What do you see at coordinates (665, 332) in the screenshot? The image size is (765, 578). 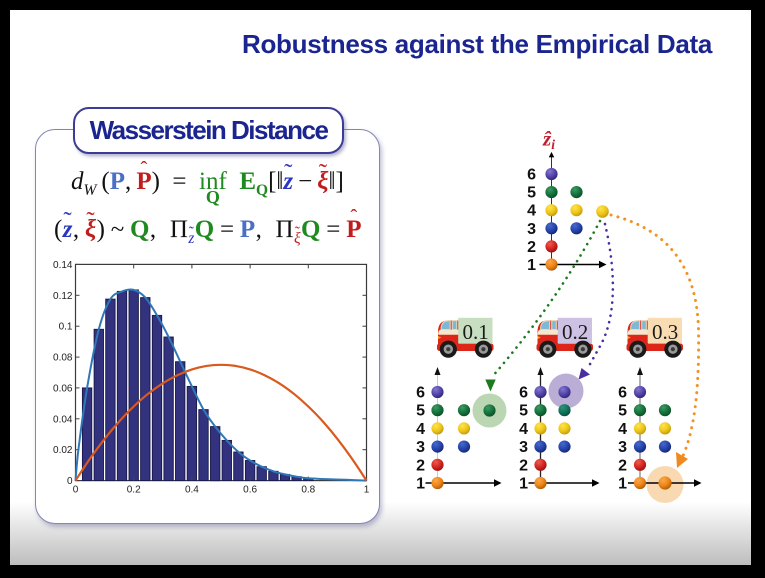 I see `svg-text: 0.3` at bounding box center [665, 332].